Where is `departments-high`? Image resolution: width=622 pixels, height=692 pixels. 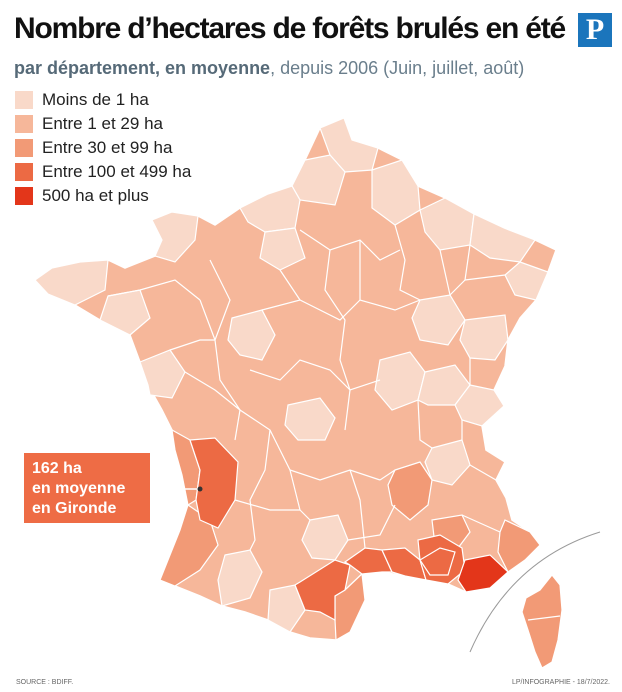
departments-high is located at coordinates (327, 529).